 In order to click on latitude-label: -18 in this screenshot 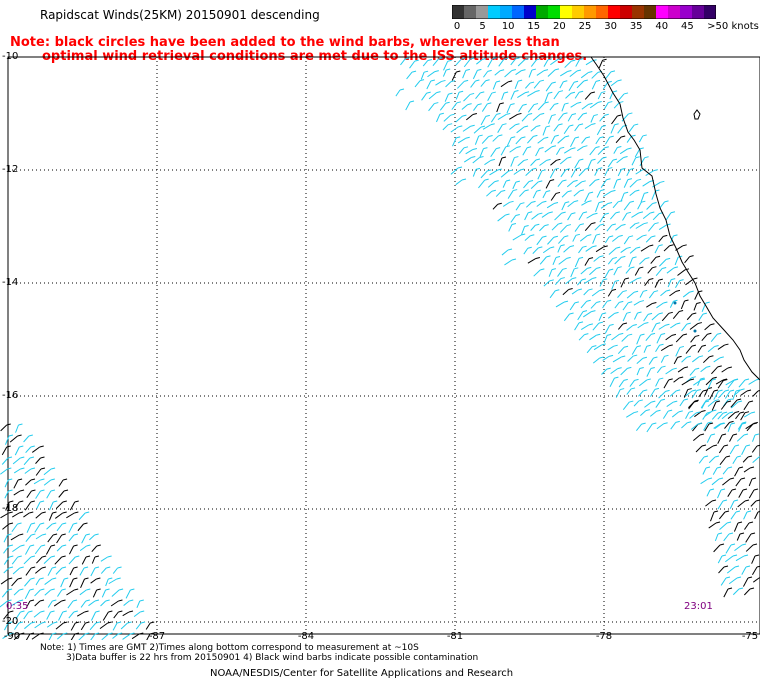, I will do `click(10, 508)`.